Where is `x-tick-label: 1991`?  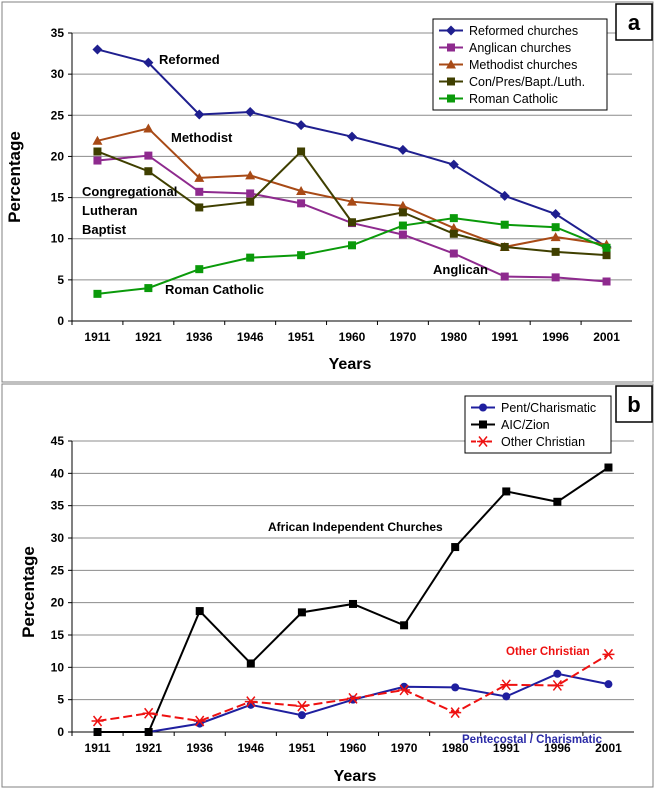
x-tick-label: 1991 is located at coordinates (506, 748).